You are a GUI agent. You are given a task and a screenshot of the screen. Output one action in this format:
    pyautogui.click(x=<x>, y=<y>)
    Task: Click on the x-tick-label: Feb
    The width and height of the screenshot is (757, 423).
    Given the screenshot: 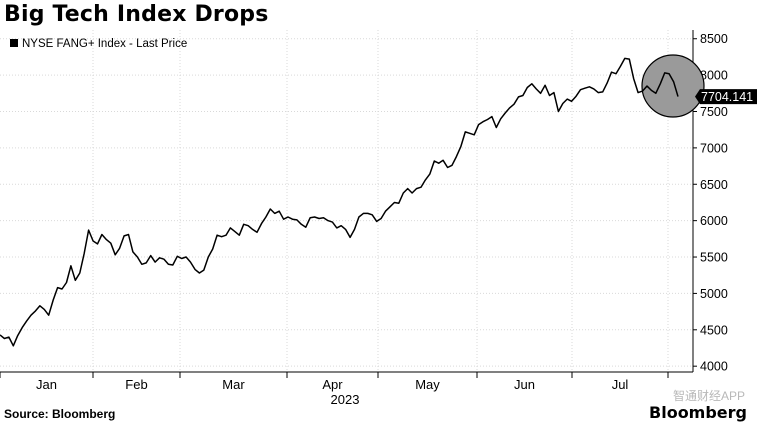 What is the action you would take?
    pyautogui.click(x=136, y=384)
    